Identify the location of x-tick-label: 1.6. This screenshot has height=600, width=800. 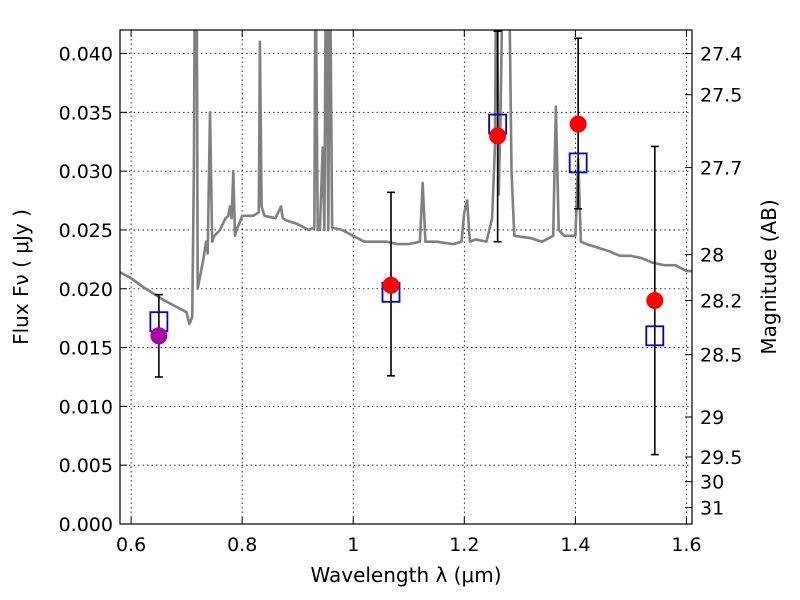
(686, 545).